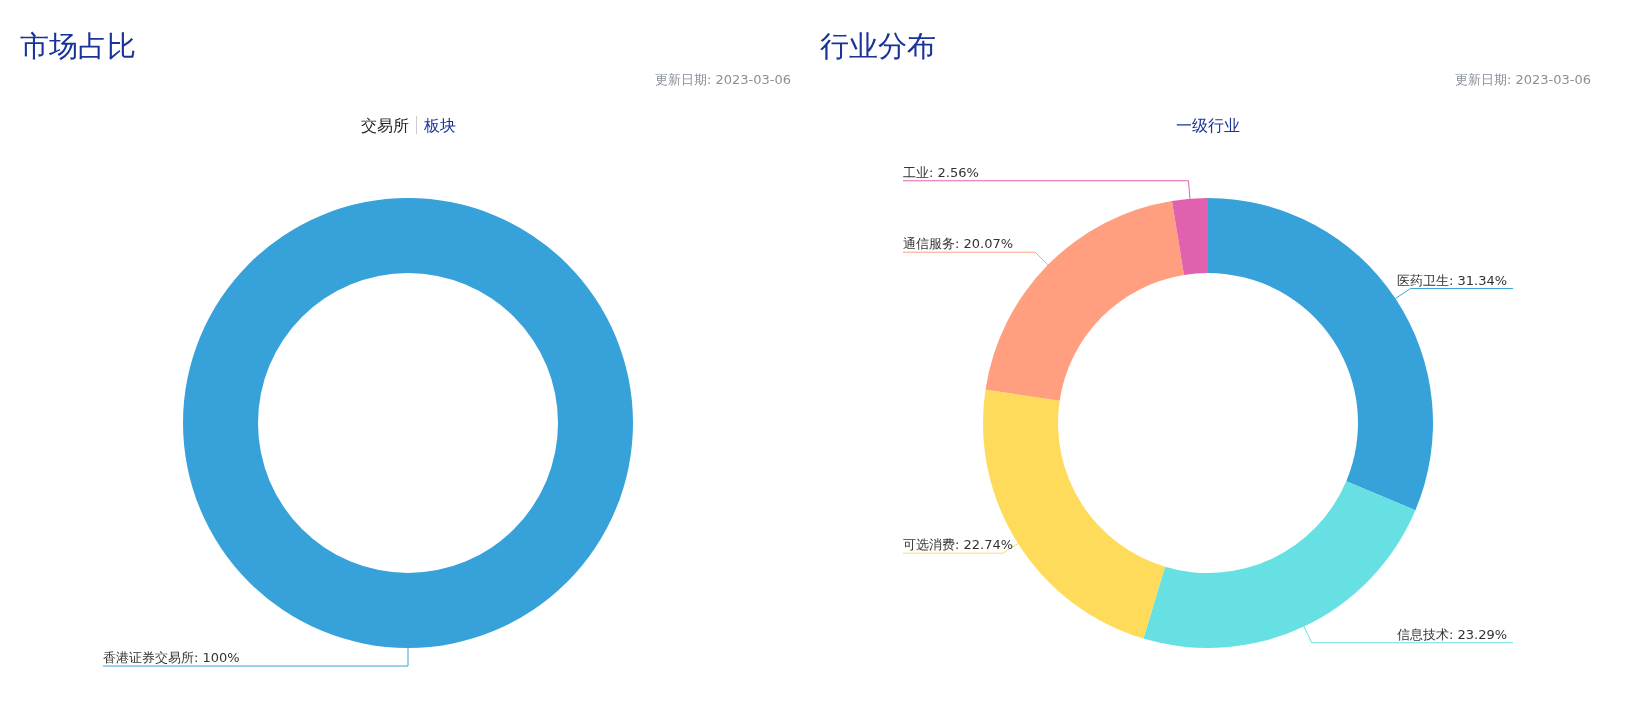 This screenshot has width=1628, height=710. Describe the element at coordinates (954, 172) in the screenshot. I see `data-label: : 2.56%` at that location.